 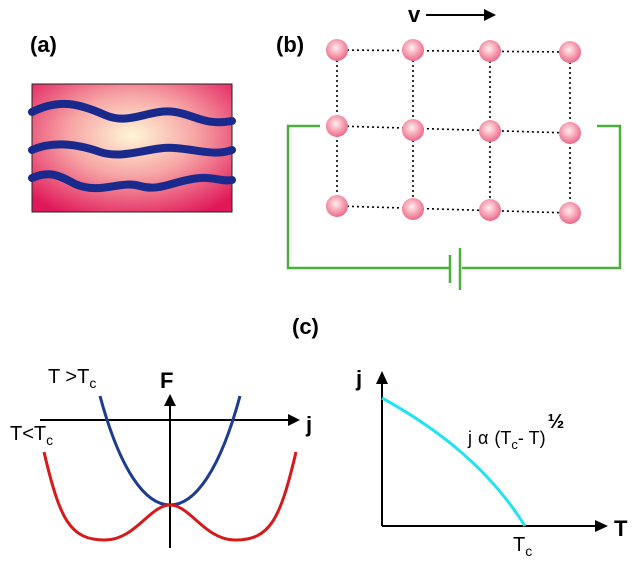 I want to click on fe-label-below-tc: T<Tc, so click(x=31, y=435).